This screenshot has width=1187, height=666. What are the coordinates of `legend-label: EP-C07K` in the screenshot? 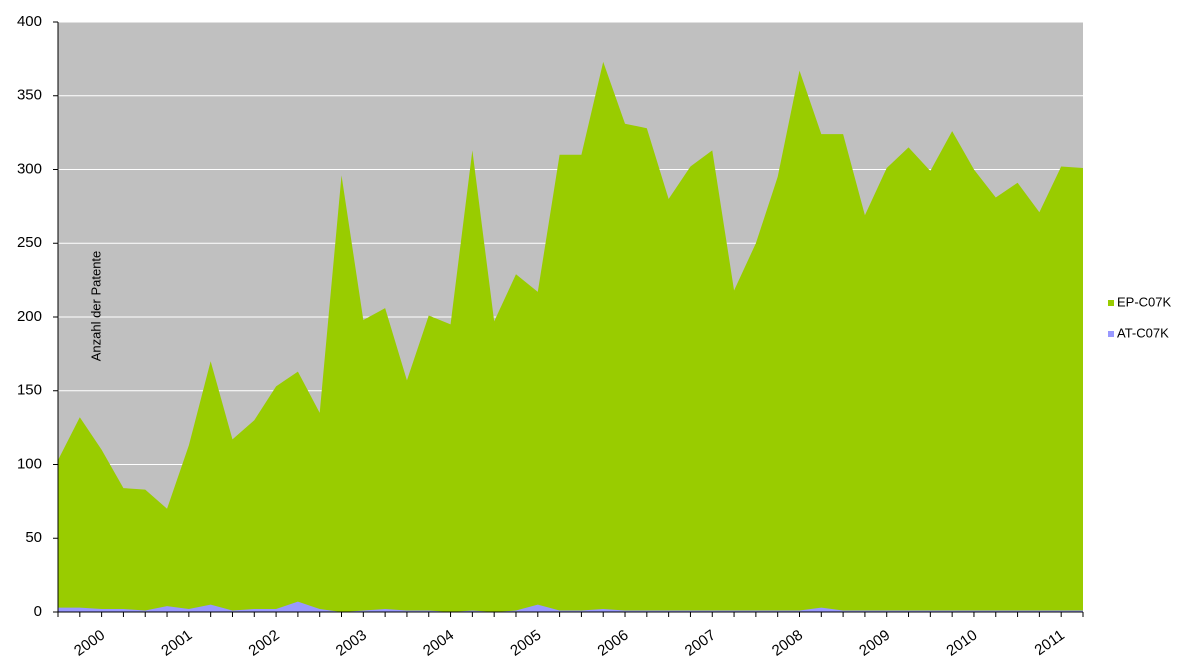 It's located at (1144, 301).